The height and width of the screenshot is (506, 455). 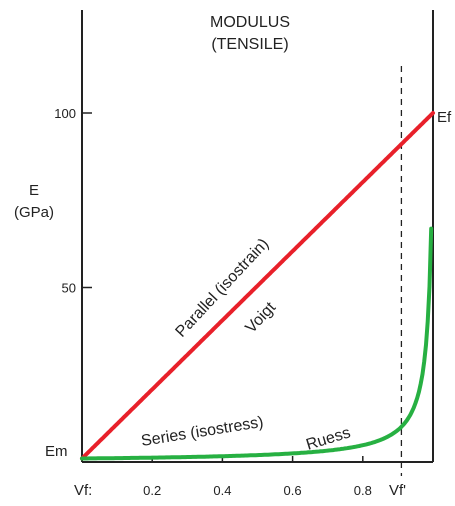 What do you see at coordinates (397, 490) in the screenshot?
I see `x-axis-label-right: Vf'` at bounding box center [397, 490].